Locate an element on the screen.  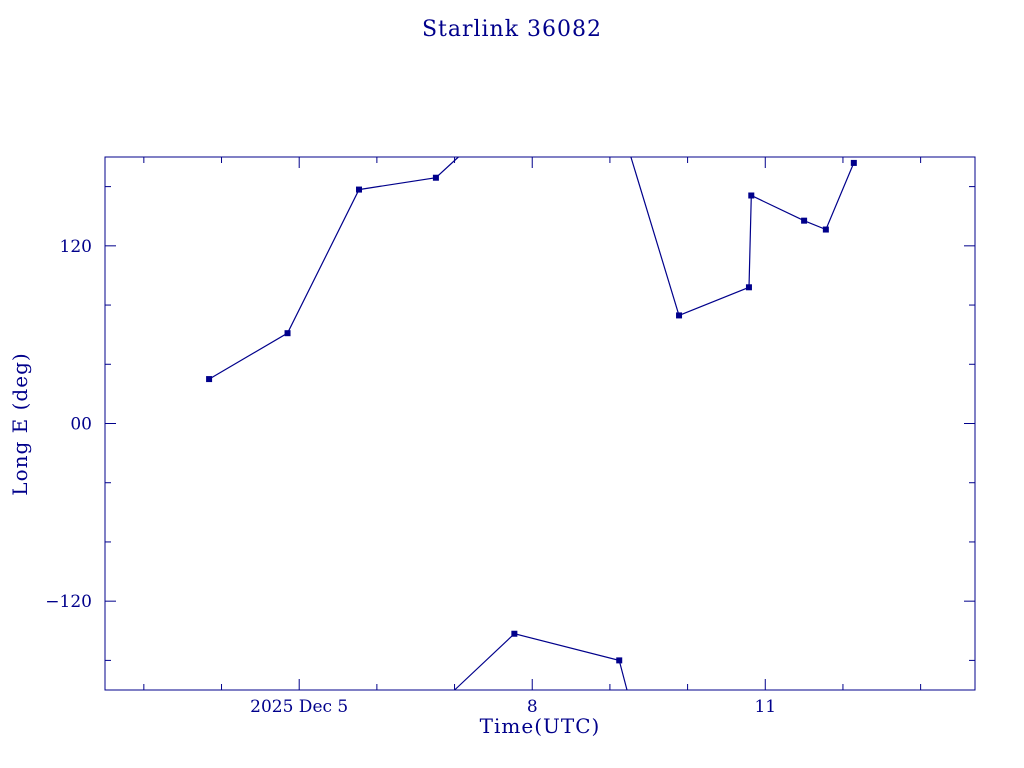
x-tick-label: 11 is located at coordinates (765, 707).